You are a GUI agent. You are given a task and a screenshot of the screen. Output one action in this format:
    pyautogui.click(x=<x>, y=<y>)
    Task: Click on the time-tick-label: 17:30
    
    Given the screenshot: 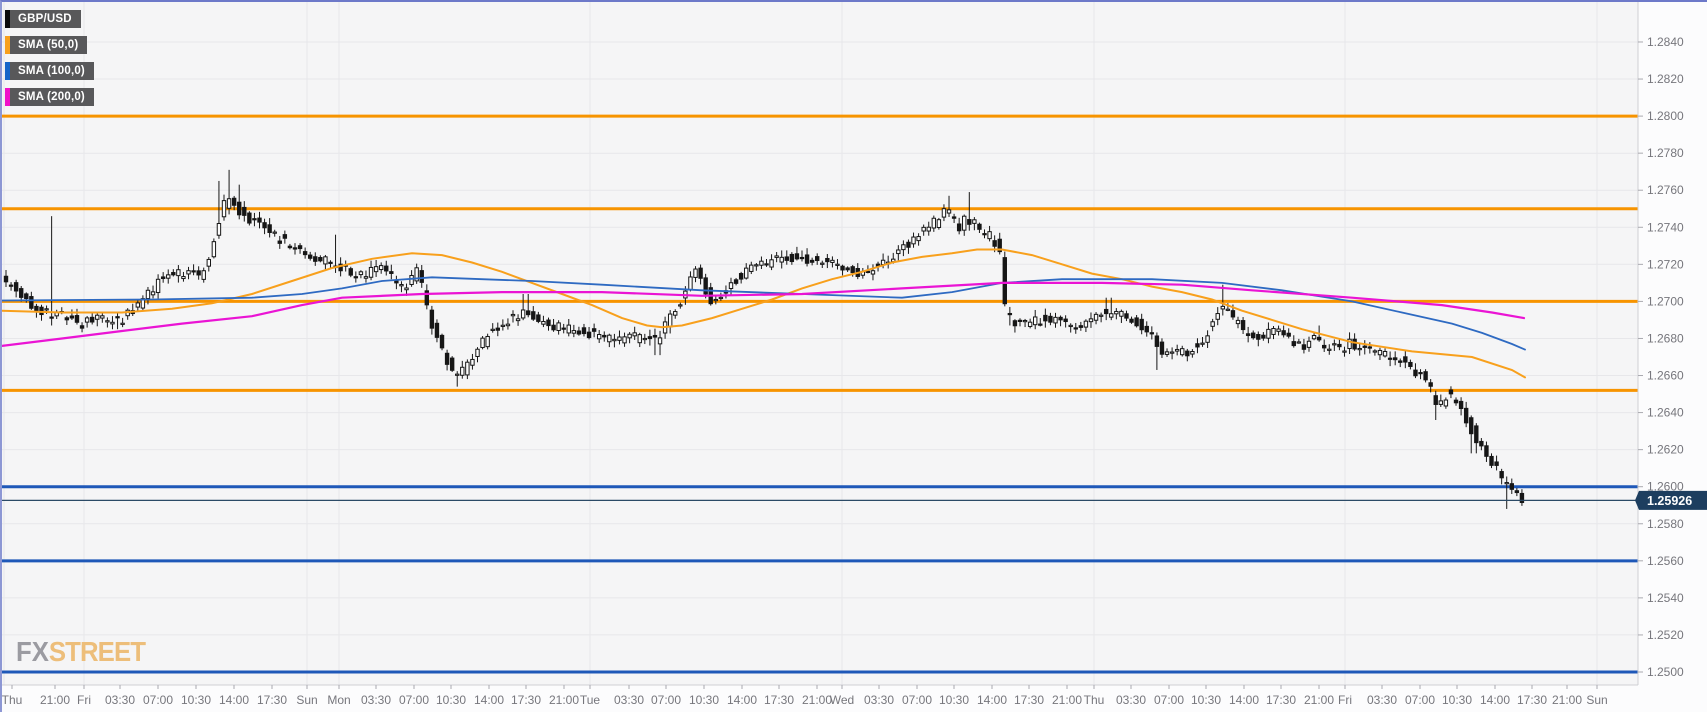 What is the action you would take?
    pyautogui.click(x=1029, y=700)
    